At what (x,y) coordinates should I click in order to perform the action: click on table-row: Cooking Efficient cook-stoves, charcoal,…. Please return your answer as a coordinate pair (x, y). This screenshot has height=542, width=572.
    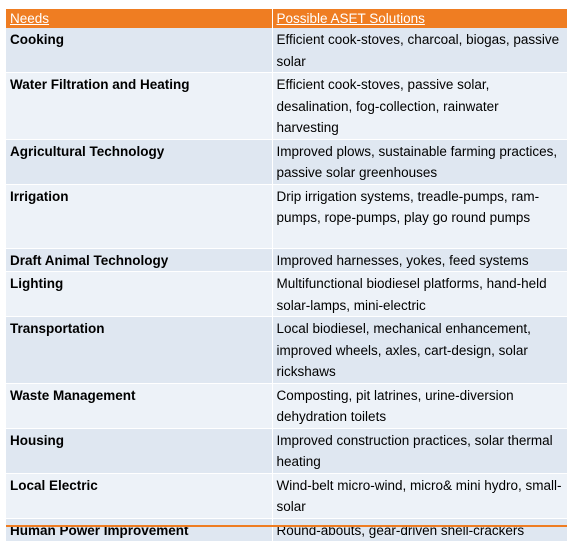
    Looking at the image, I should click on (287, 50).